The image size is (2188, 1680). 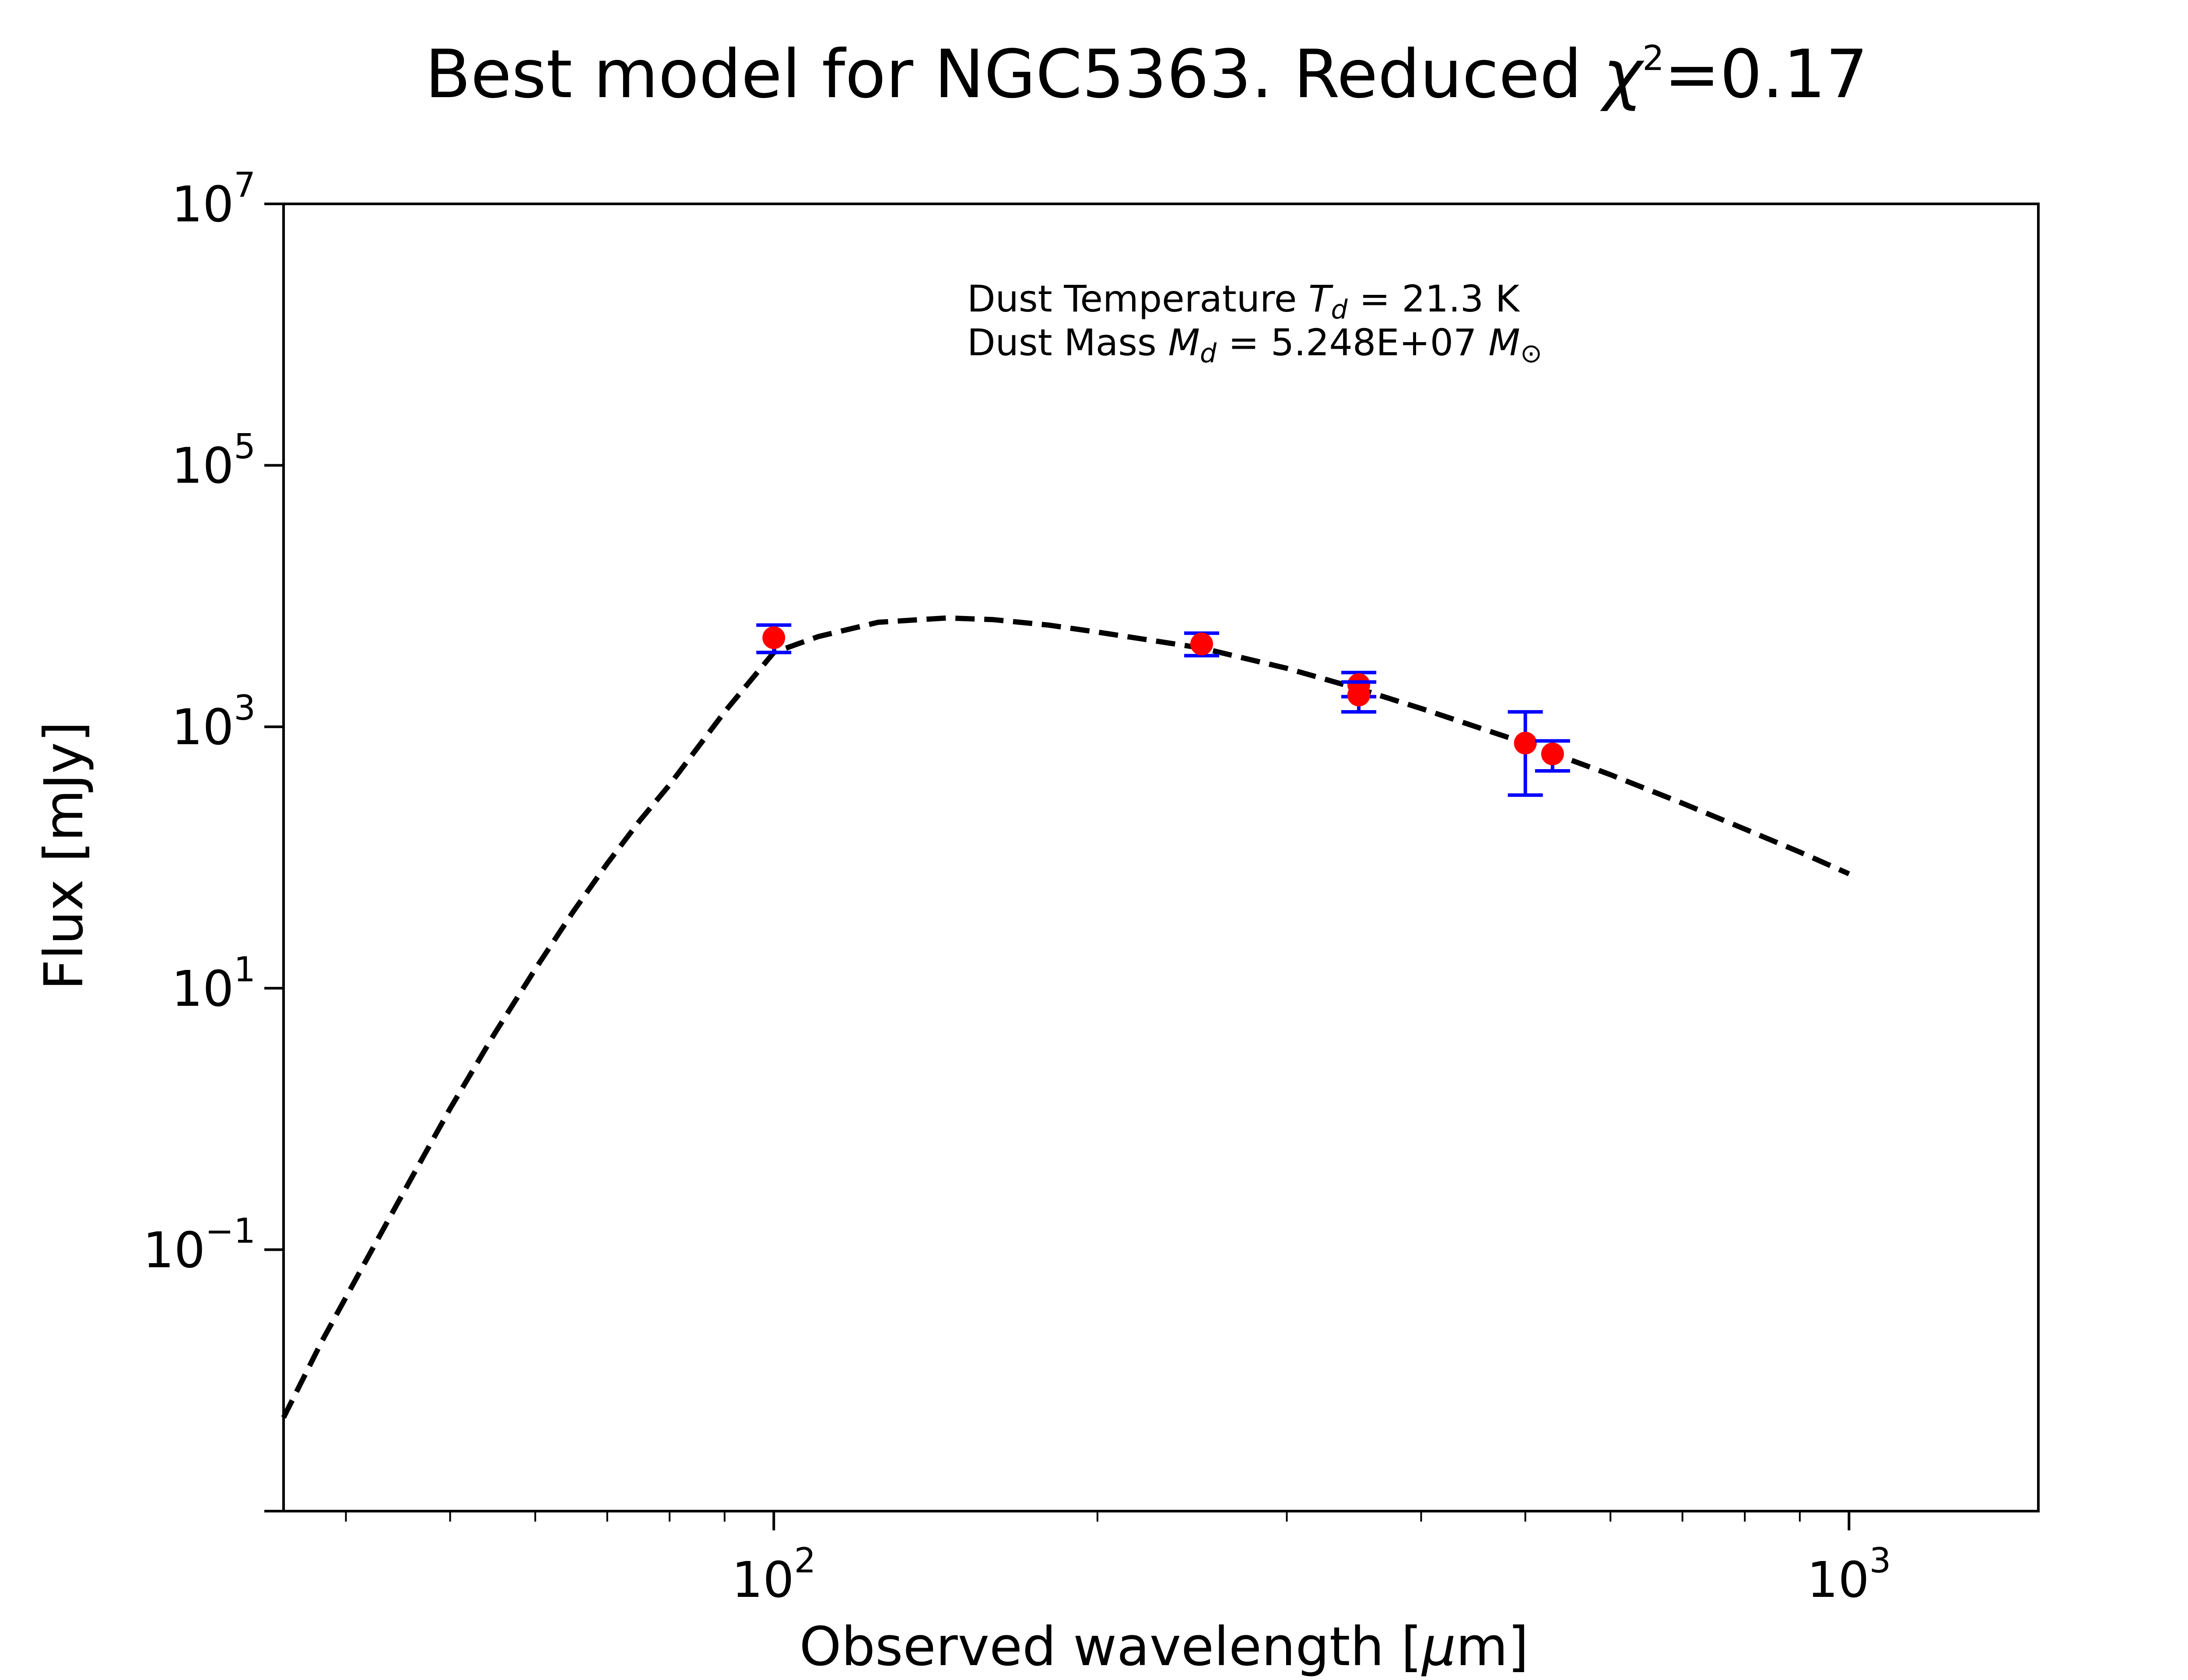 I want to click on dust-temperature-label: Dust Temperature Td = 21.3 K, so click(x=1243, y=301).